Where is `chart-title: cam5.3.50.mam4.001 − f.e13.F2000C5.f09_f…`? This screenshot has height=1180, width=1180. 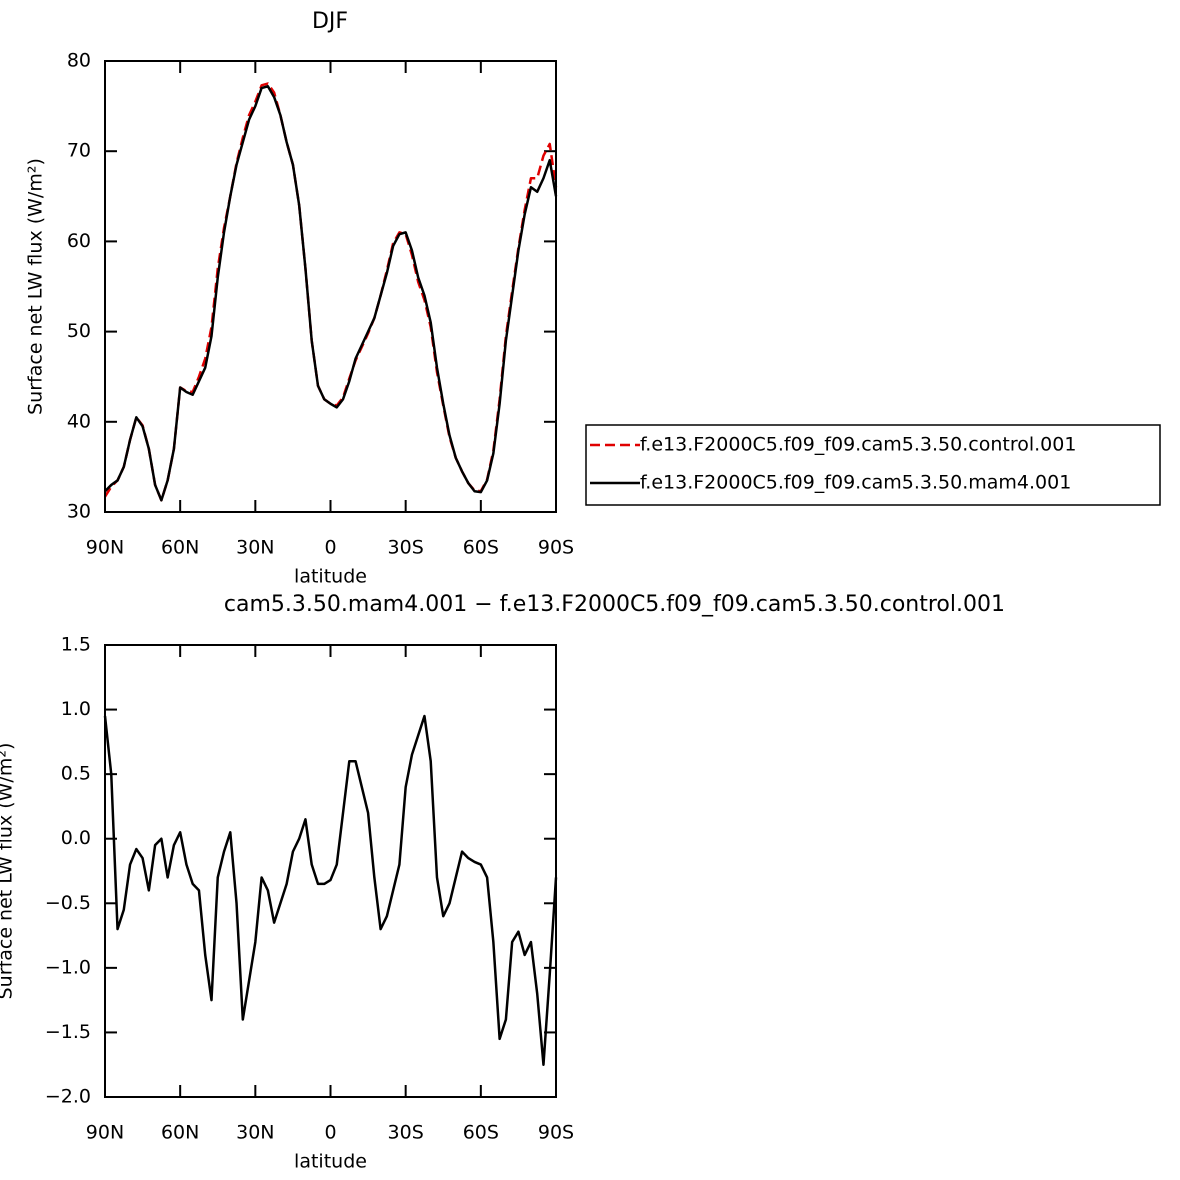 chart-title: cam5.3.50.mam4.001 − f.e13.F2000C5.f09_f… is located at coordinates (614, 604).